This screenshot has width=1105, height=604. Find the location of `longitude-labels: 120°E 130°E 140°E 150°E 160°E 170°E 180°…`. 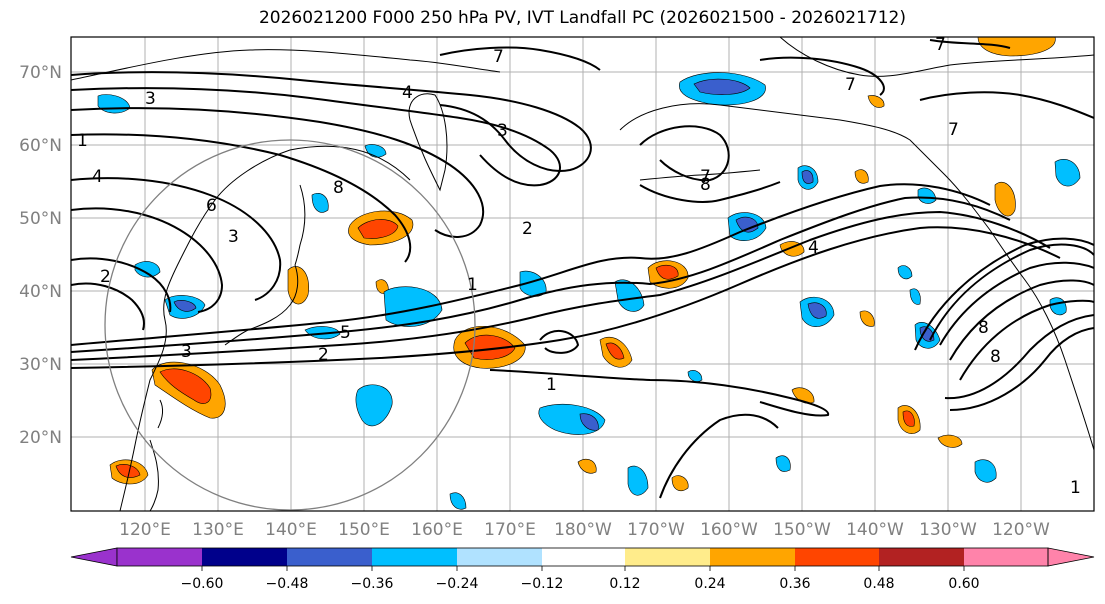

longitude-labels: 120°E 130°E 140°E 150°E 160°E 170°E 180°… is located at coordinates (584, 530).